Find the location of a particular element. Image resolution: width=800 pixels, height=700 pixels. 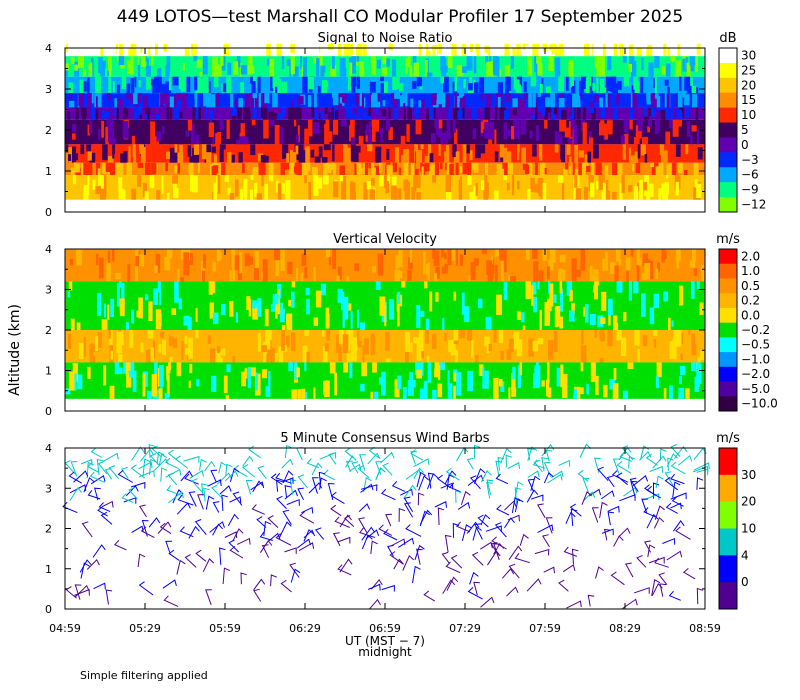

colorbar-label: 15 is located at coordinates (748, 100).